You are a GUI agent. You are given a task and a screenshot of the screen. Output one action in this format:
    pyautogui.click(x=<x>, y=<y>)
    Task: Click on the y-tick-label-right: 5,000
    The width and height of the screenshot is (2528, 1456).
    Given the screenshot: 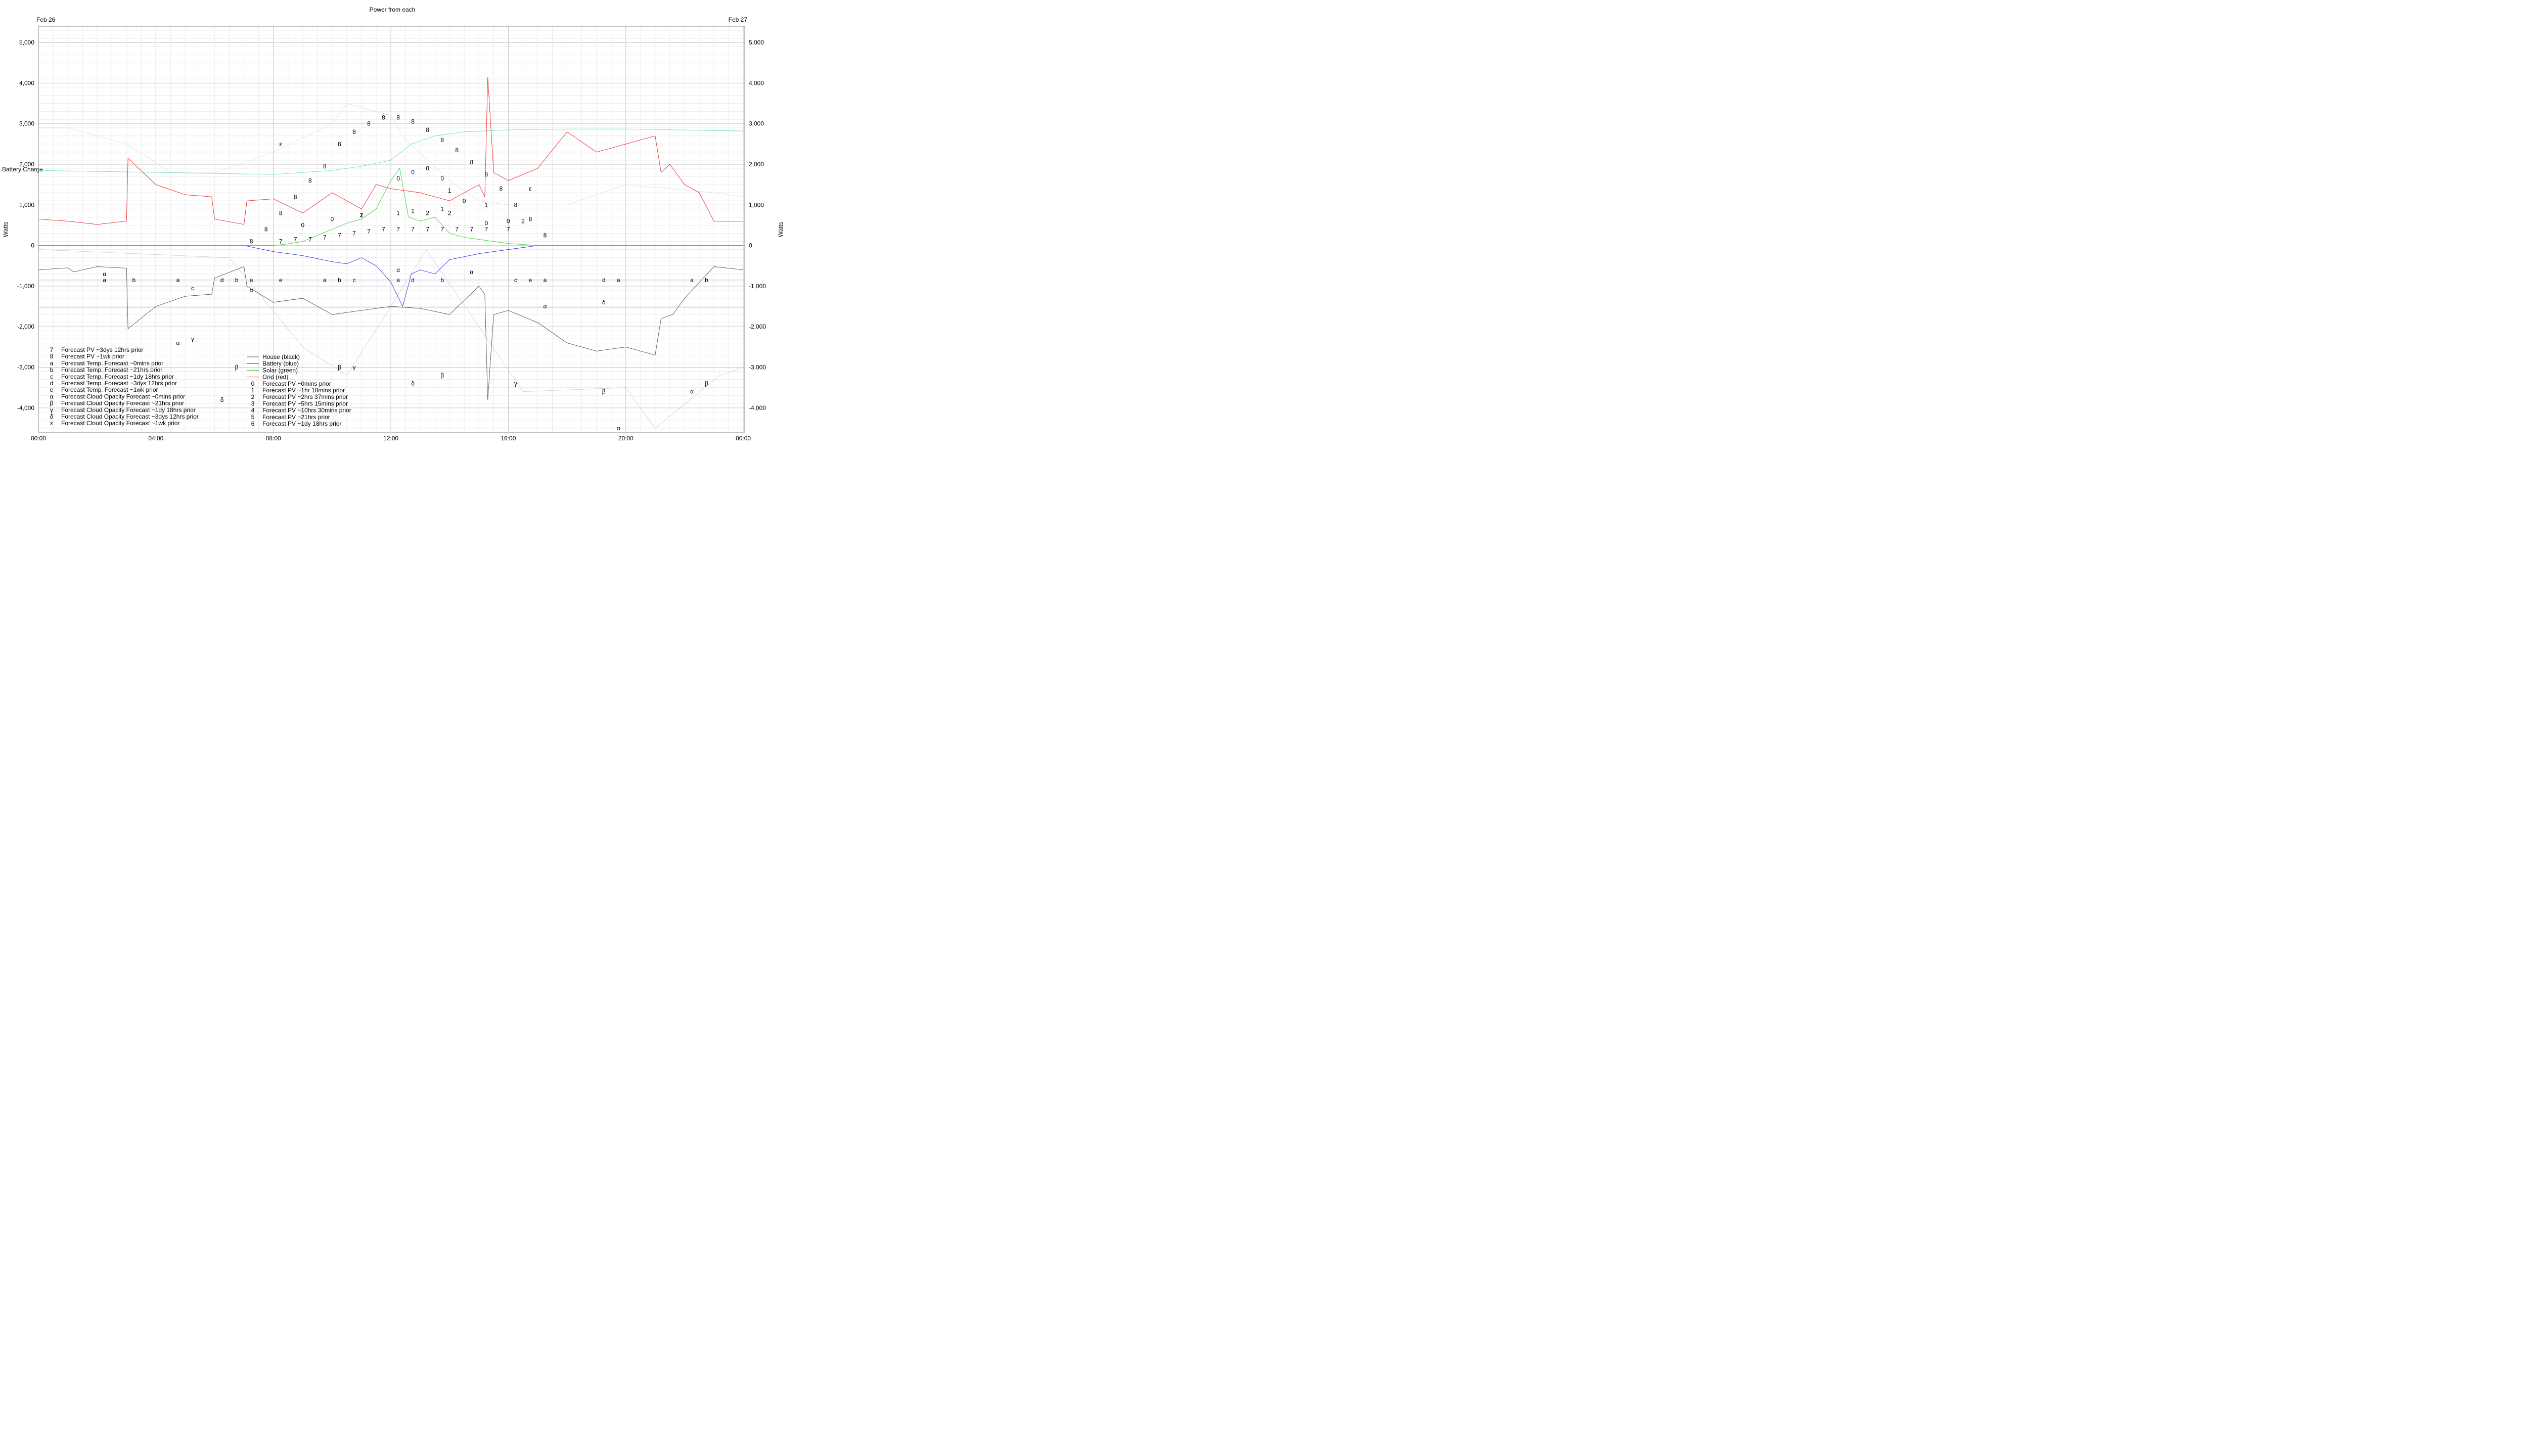 What is the action you would take?
    pyautogui.click(x=757, y=42)
    